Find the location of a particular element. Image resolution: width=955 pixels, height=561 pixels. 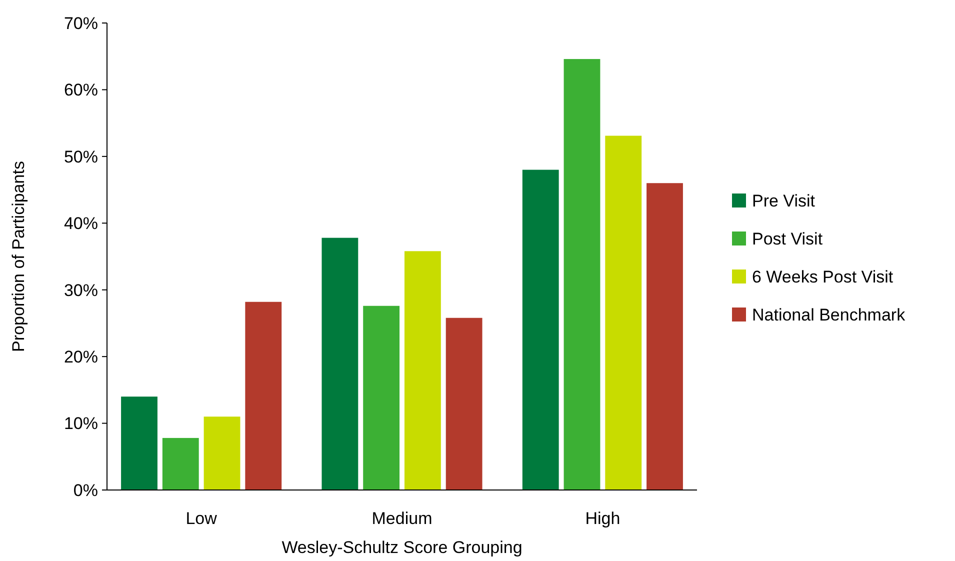

y-tick-label: 60% is located at coordinates (81, 90).